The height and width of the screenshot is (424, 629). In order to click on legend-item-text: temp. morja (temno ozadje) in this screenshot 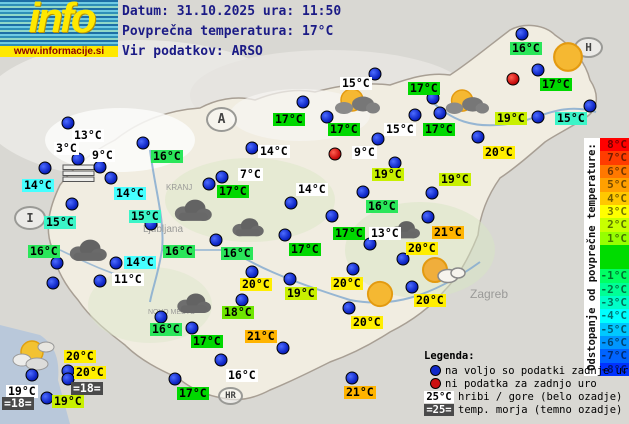, I will do `click(540, 409)`.